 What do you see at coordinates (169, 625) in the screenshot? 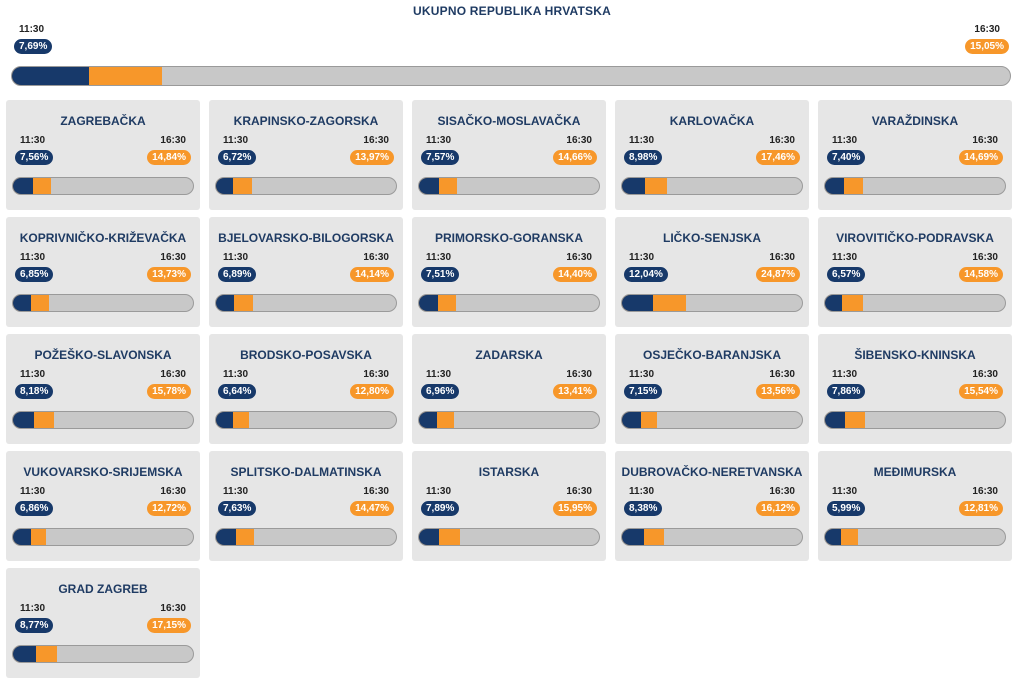
I see `county-value-1630: 17,15%` at bounding box center [169, 625].